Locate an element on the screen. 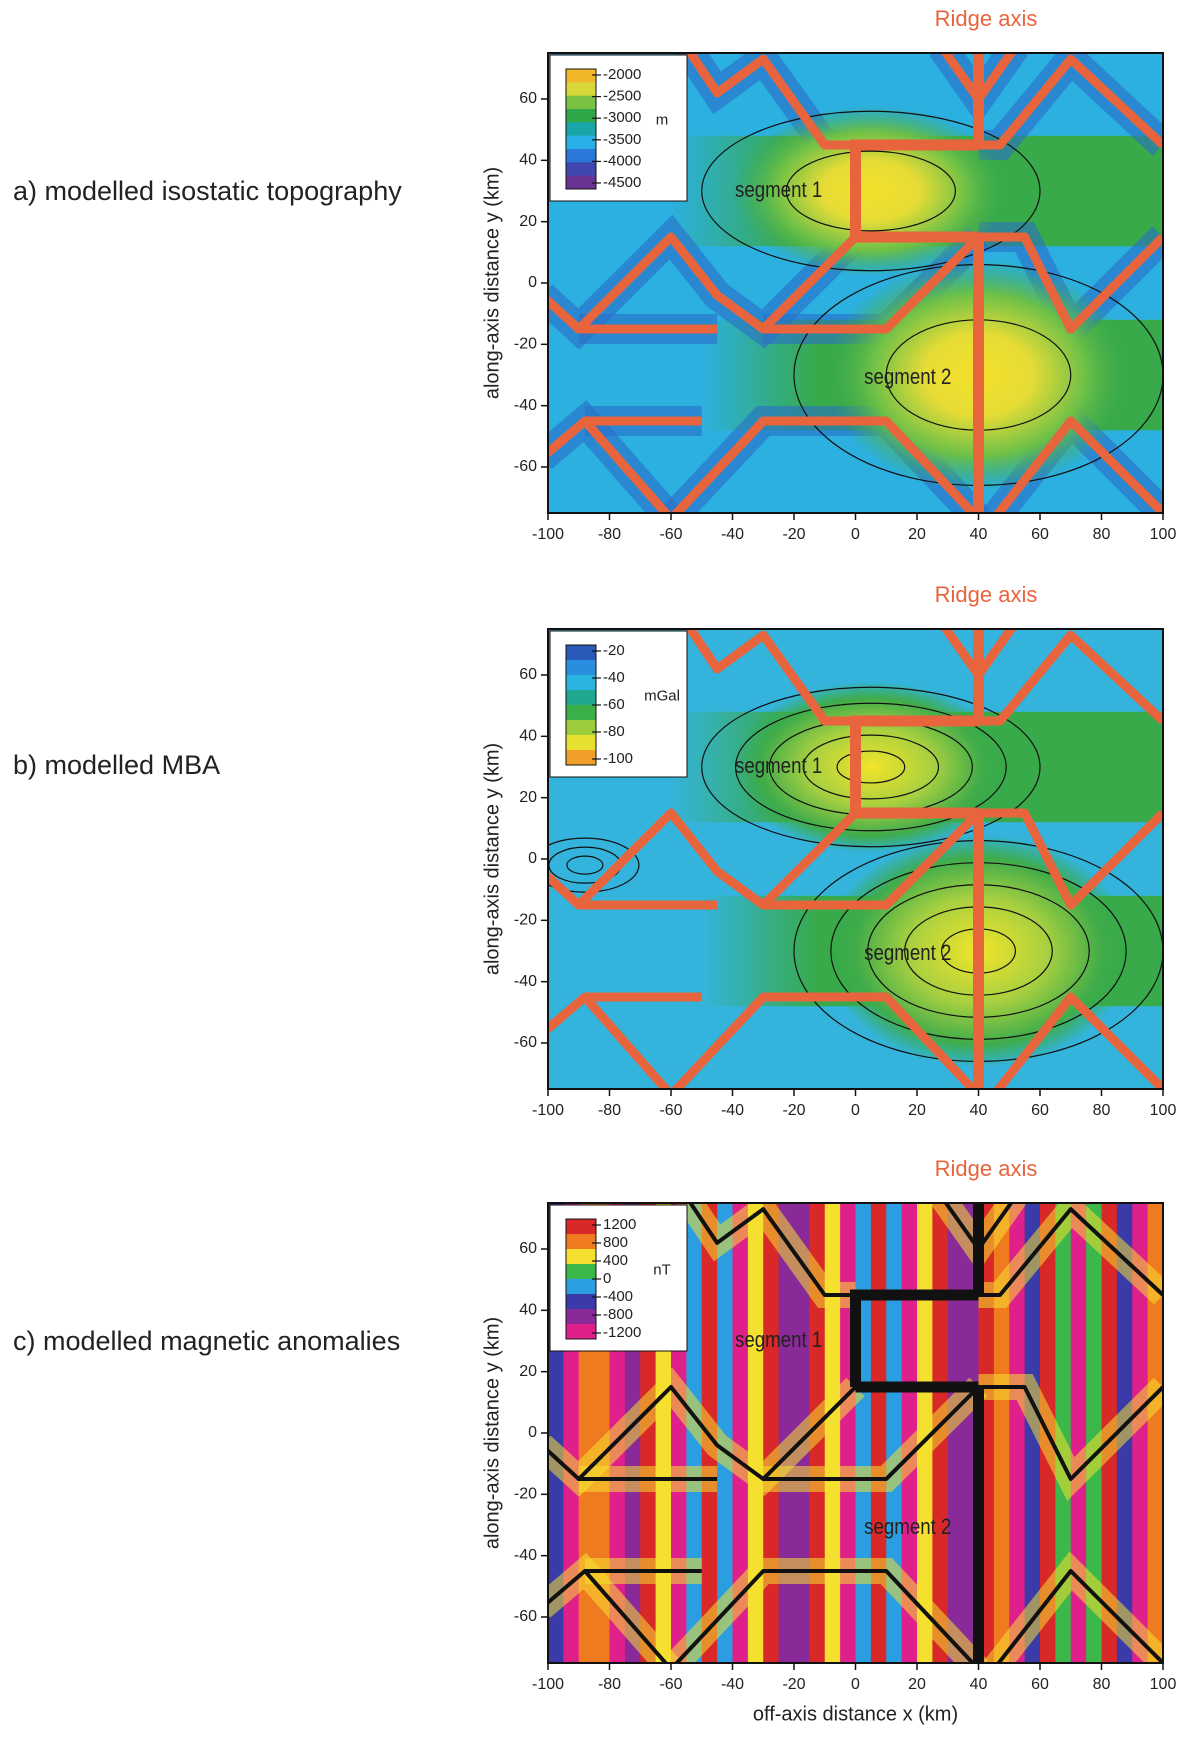 The image size is (1192, 1742). colorbar-unit: mGal is located at coordinates (662, 696).